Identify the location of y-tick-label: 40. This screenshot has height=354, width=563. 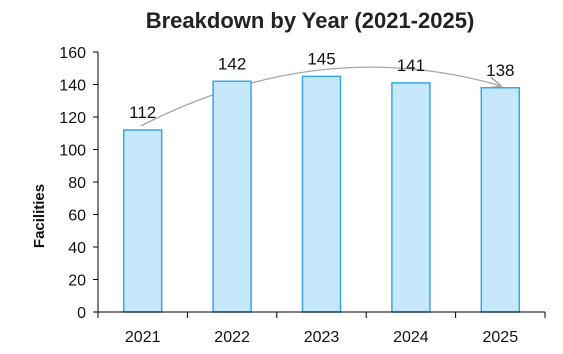
(77, 248).